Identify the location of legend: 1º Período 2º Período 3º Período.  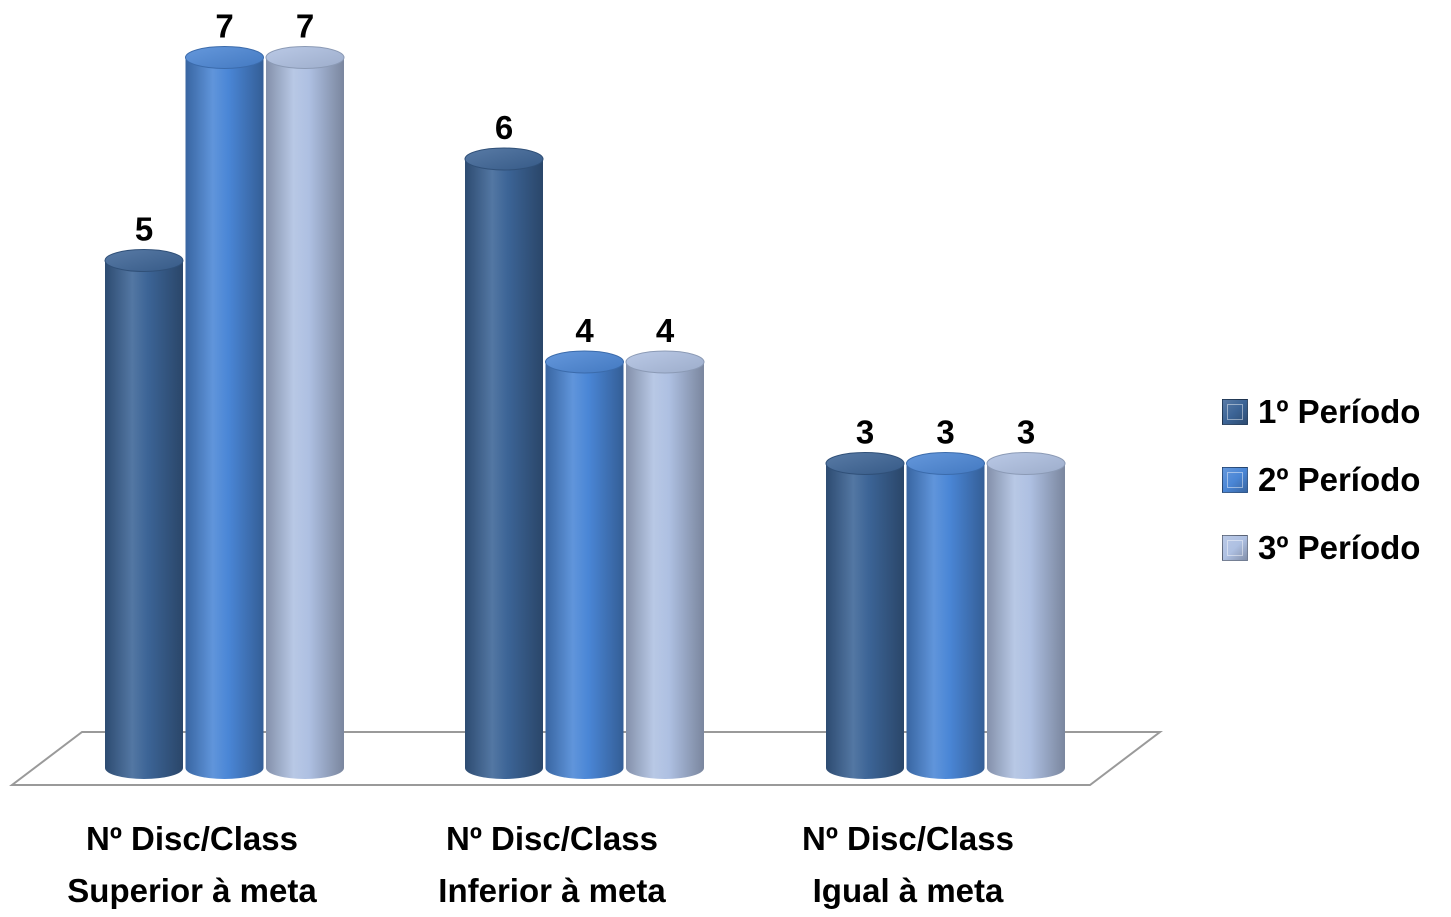
(1321, 480).